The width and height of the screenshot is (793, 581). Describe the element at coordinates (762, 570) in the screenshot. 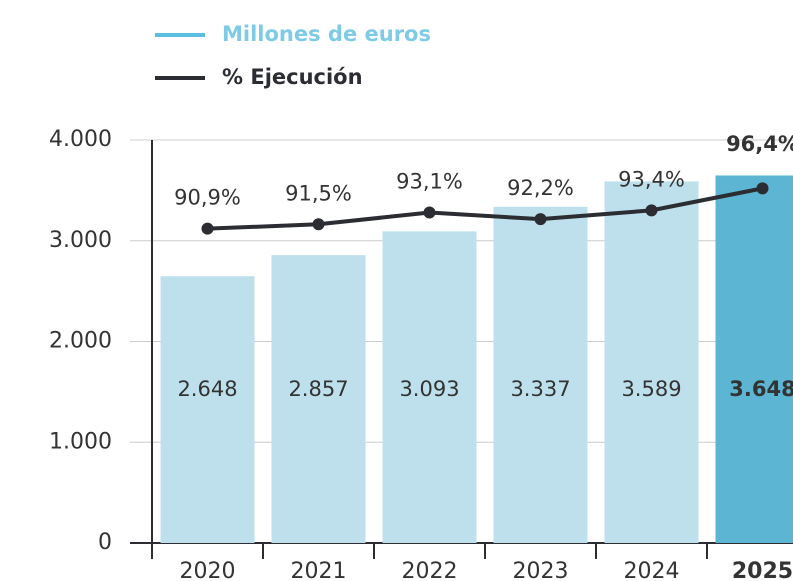

I see `x-tick-label: 2025` at that location.